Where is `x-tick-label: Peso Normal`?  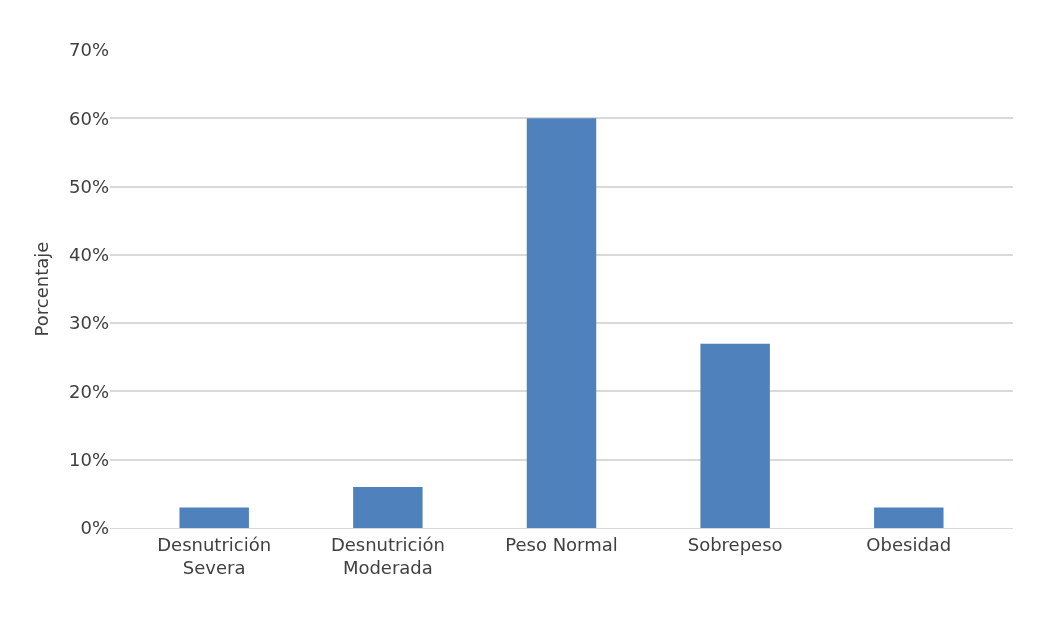
x-tick-label: Peso Normal is located at coordinates (561, 544).